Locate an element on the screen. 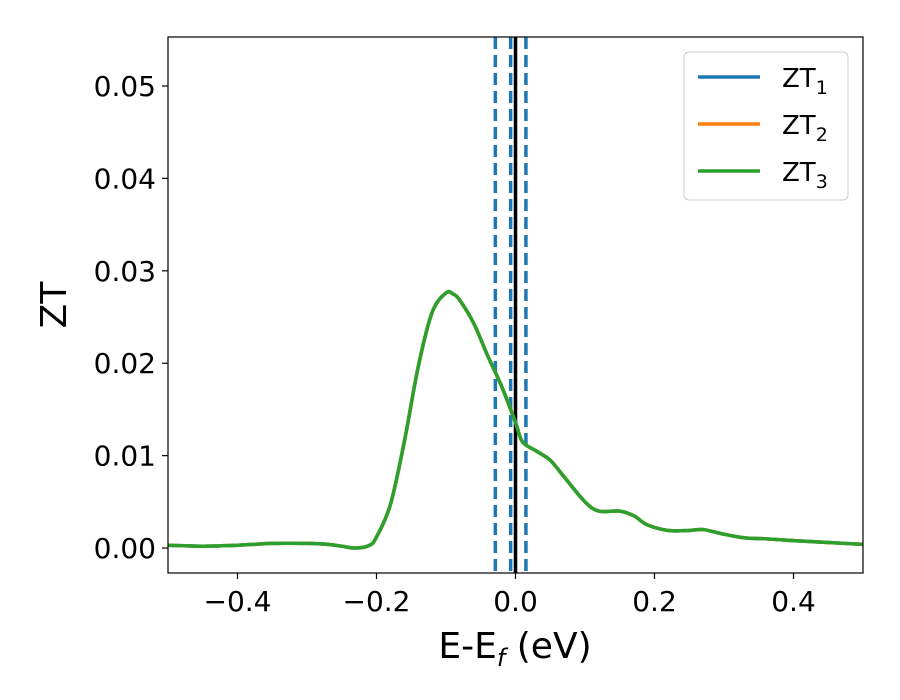  y-tick-label: 0.04 is located at coordinates (125, 178).